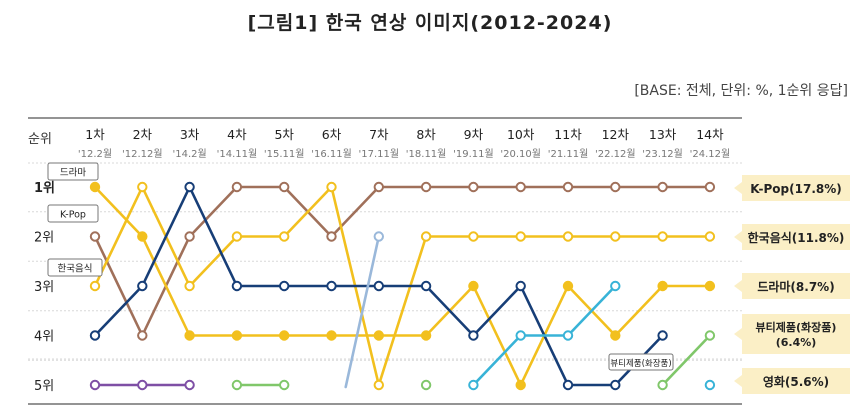  What do you see at coordinates (426, 134) in the screenshot?
I see `x-tick-label: 8차` at bounding box center [426, 134].